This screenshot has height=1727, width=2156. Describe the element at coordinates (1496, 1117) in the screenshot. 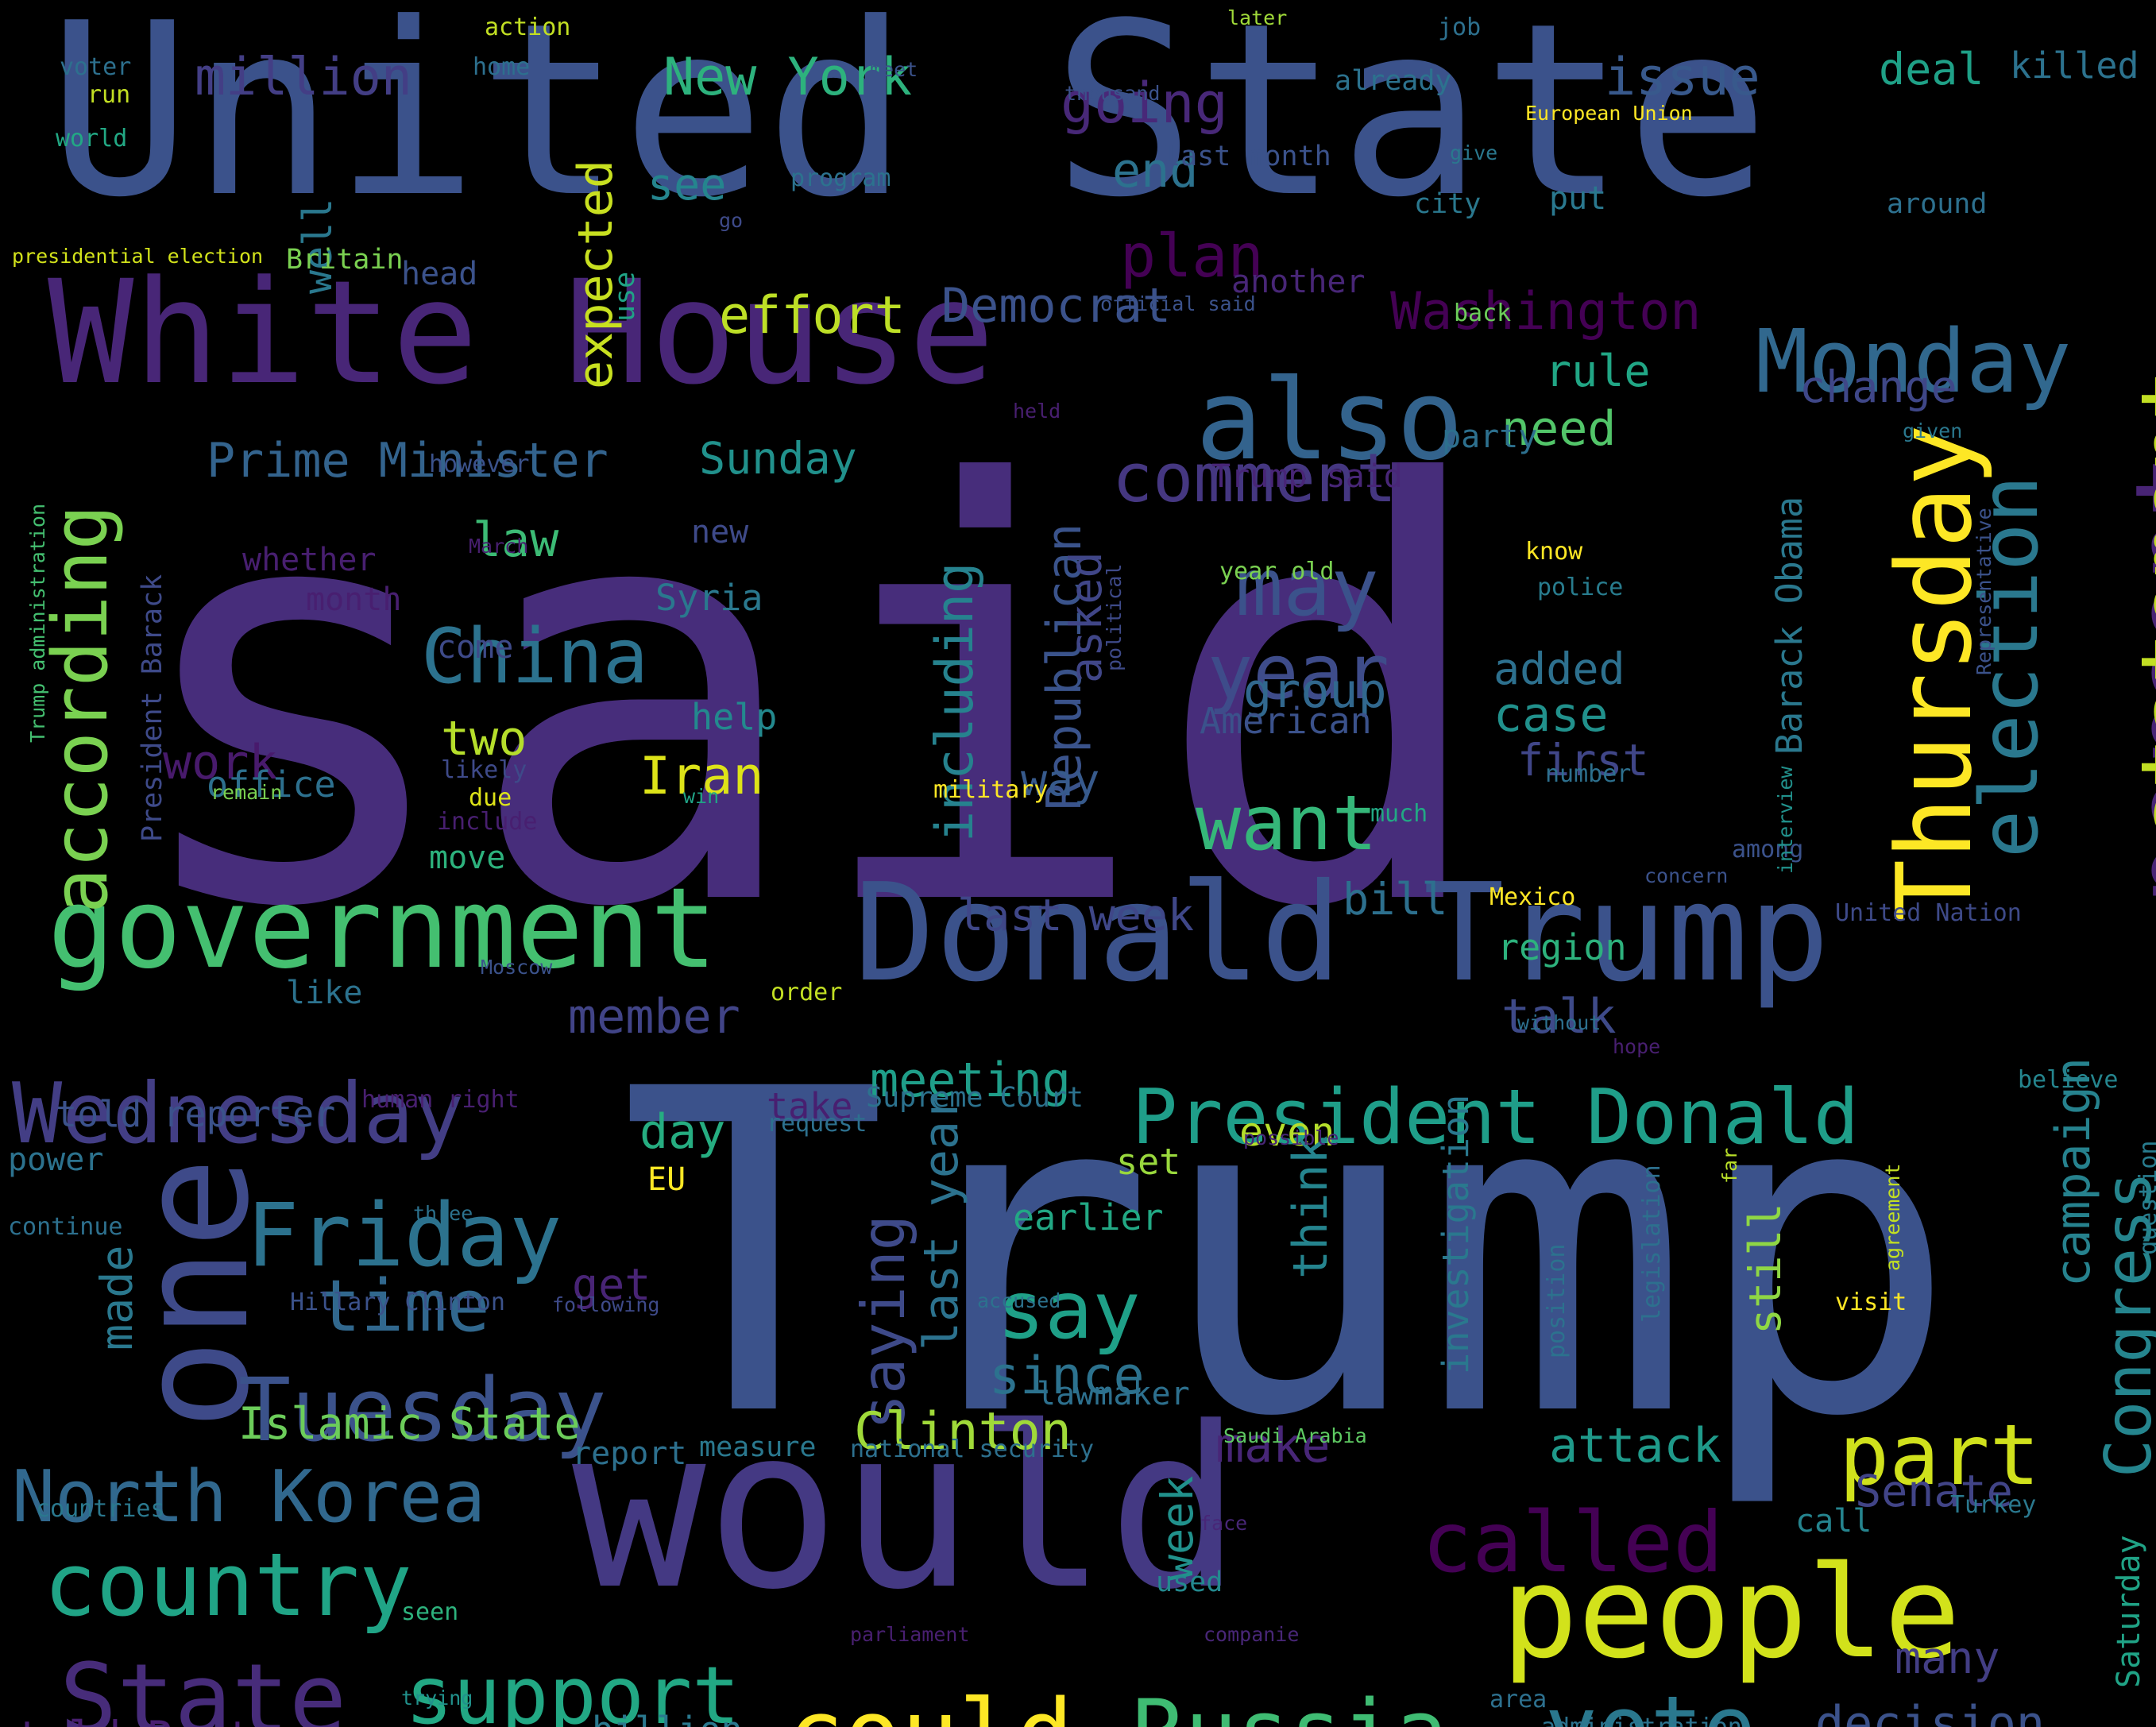

I see `word-president-donald: President Donald` at that location.